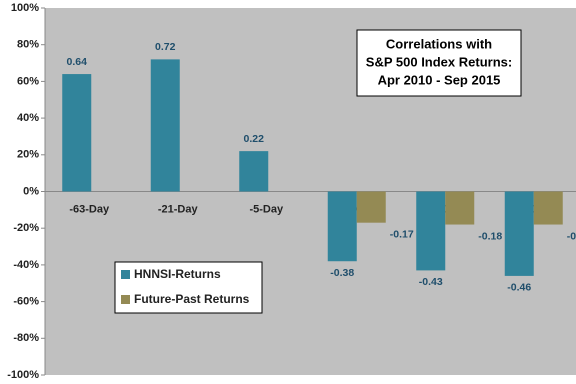  I want to click on chart-title: S&P 500 Index Returns:, so click(439, 61).